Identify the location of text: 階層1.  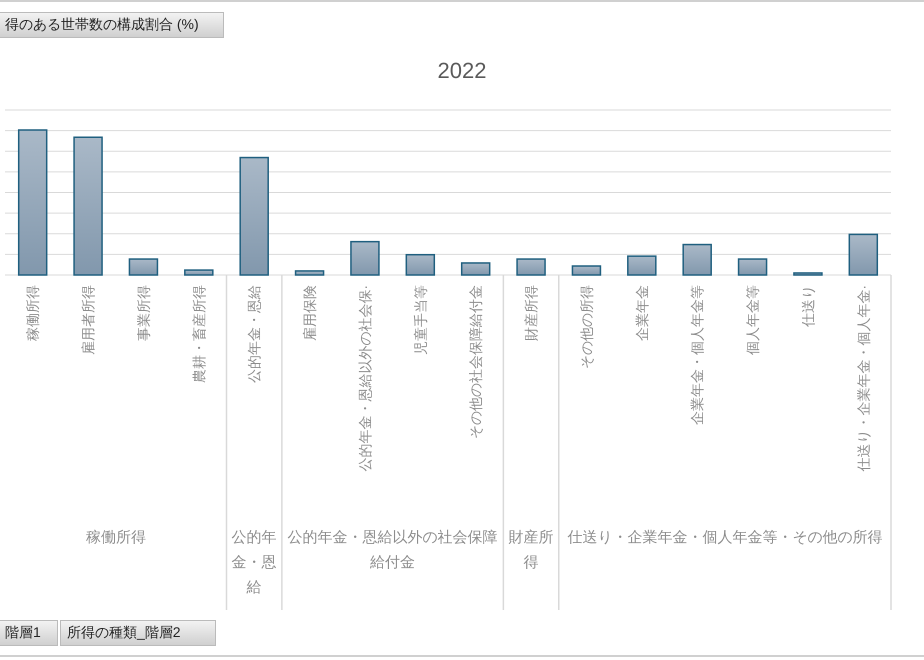
(29, 633).